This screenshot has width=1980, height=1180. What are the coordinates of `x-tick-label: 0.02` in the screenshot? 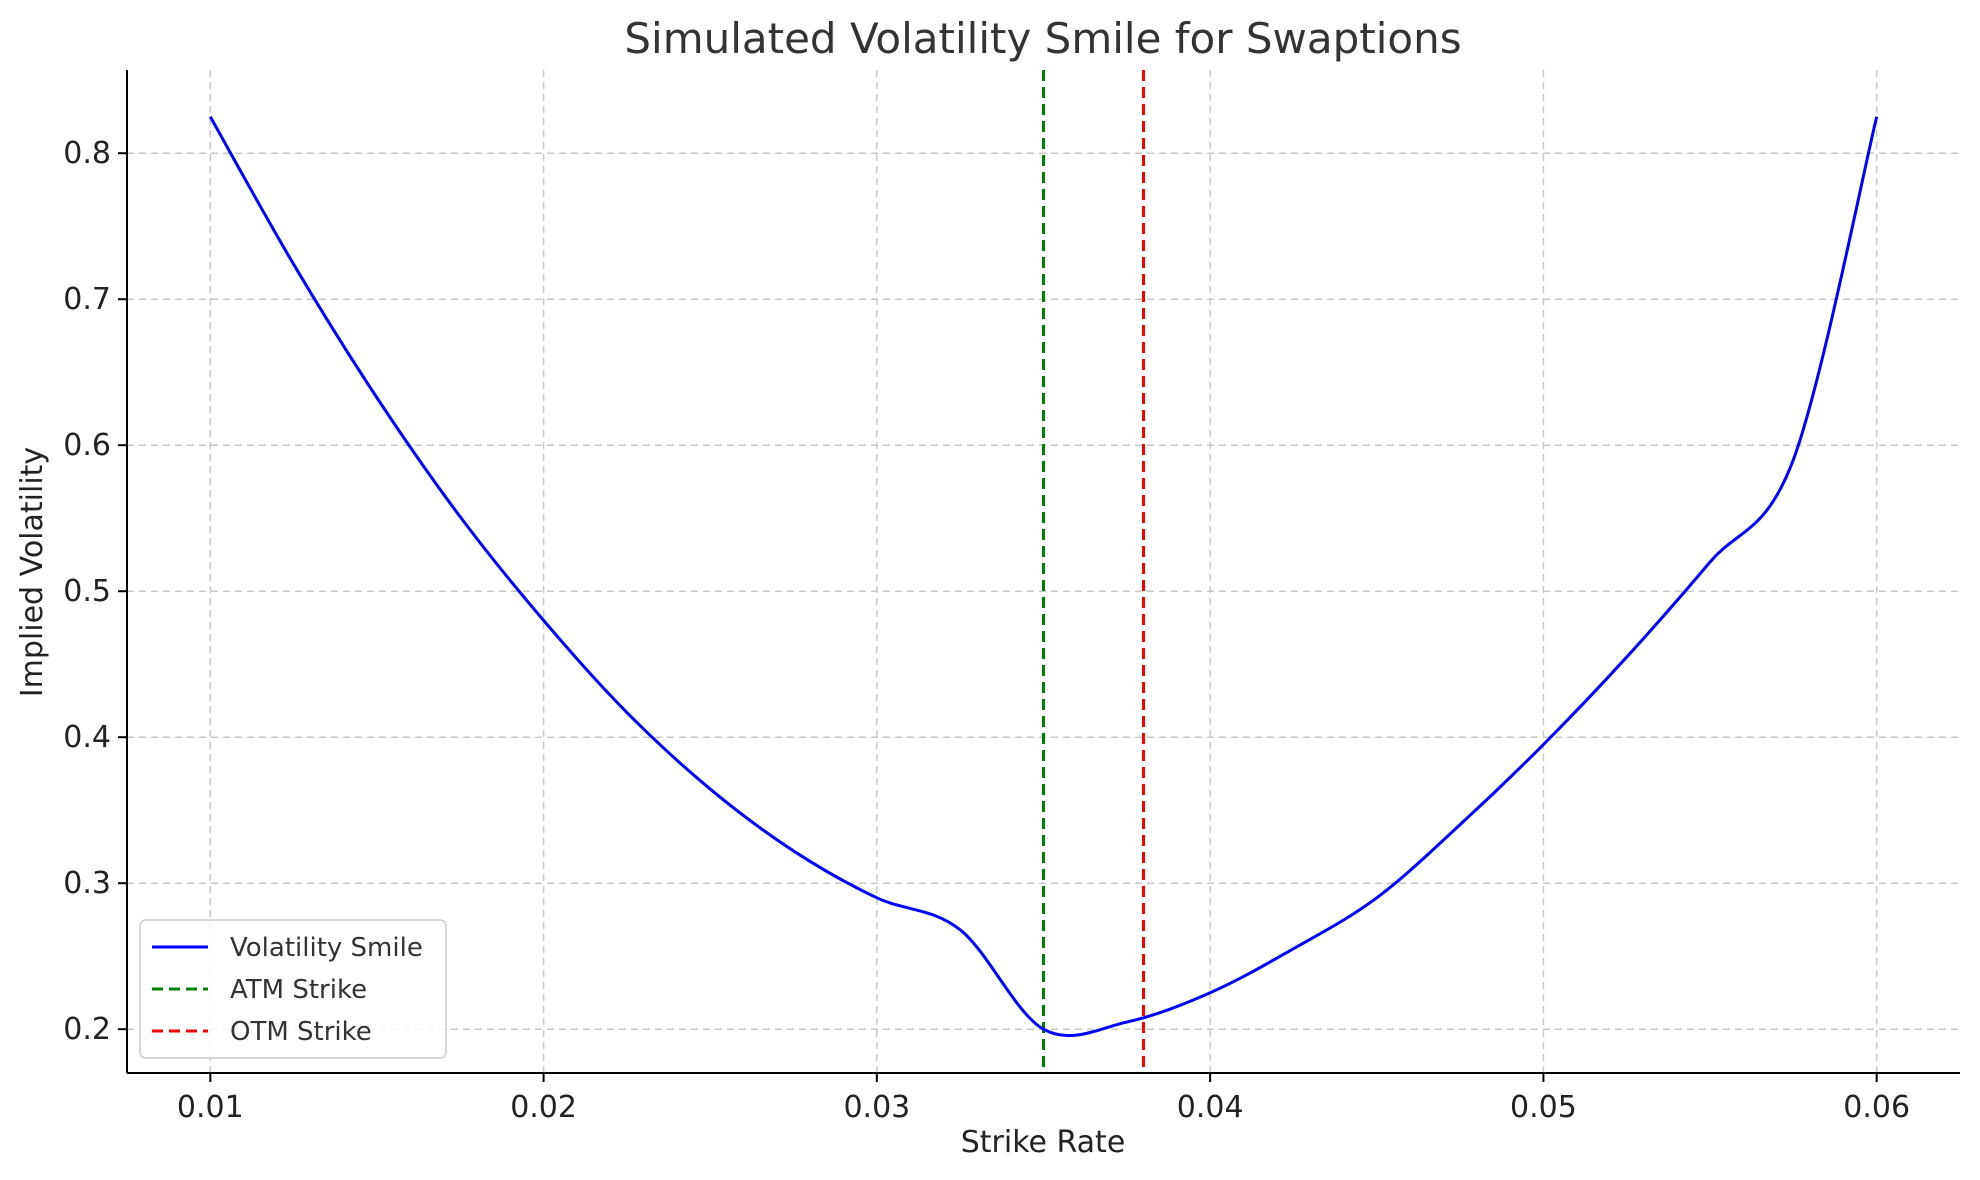 It's located at (543, 1107).